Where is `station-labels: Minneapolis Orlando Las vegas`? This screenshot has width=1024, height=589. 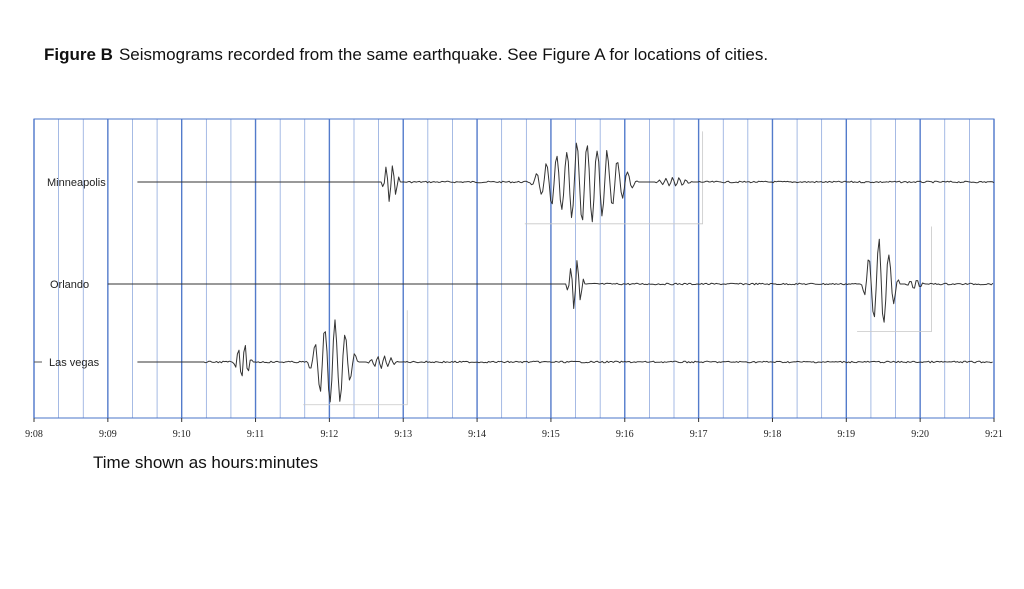
station-labels: Minneapolis Orlando Las vegas is located at coordinates (70, 273).